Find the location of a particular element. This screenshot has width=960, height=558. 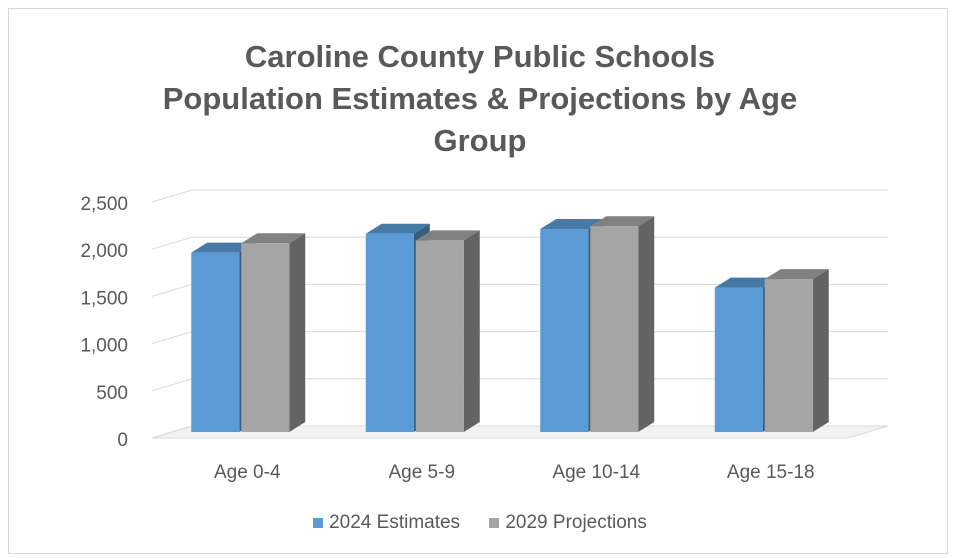

chart-title-line-3: Group is located at coordinates (480, 140).